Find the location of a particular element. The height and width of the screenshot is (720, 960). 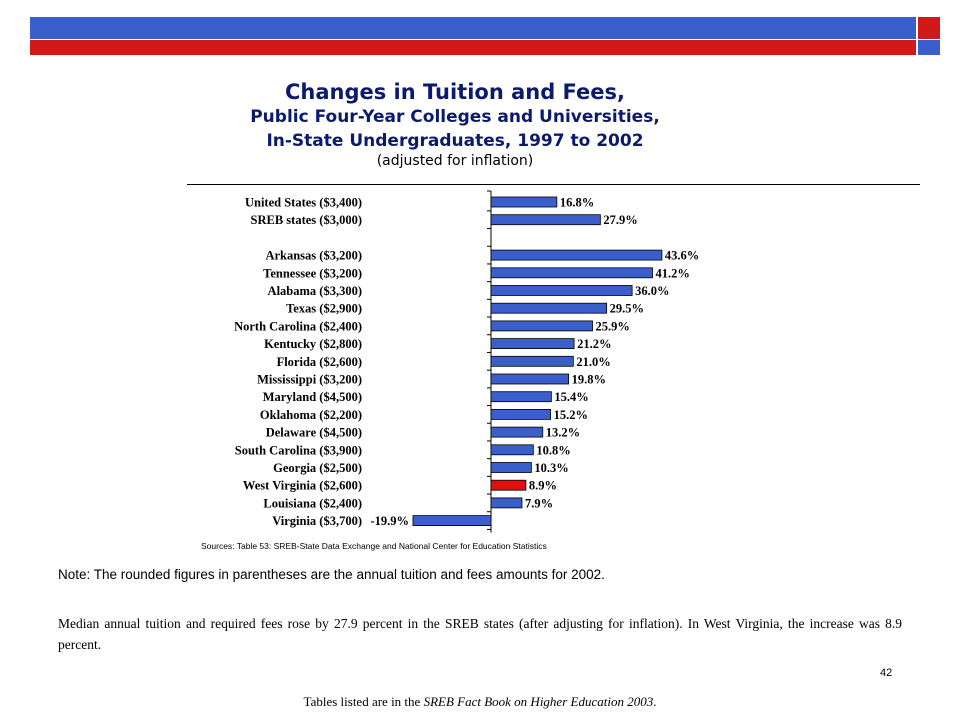

value-label: 8.9% is located at coordinates (543, 486).